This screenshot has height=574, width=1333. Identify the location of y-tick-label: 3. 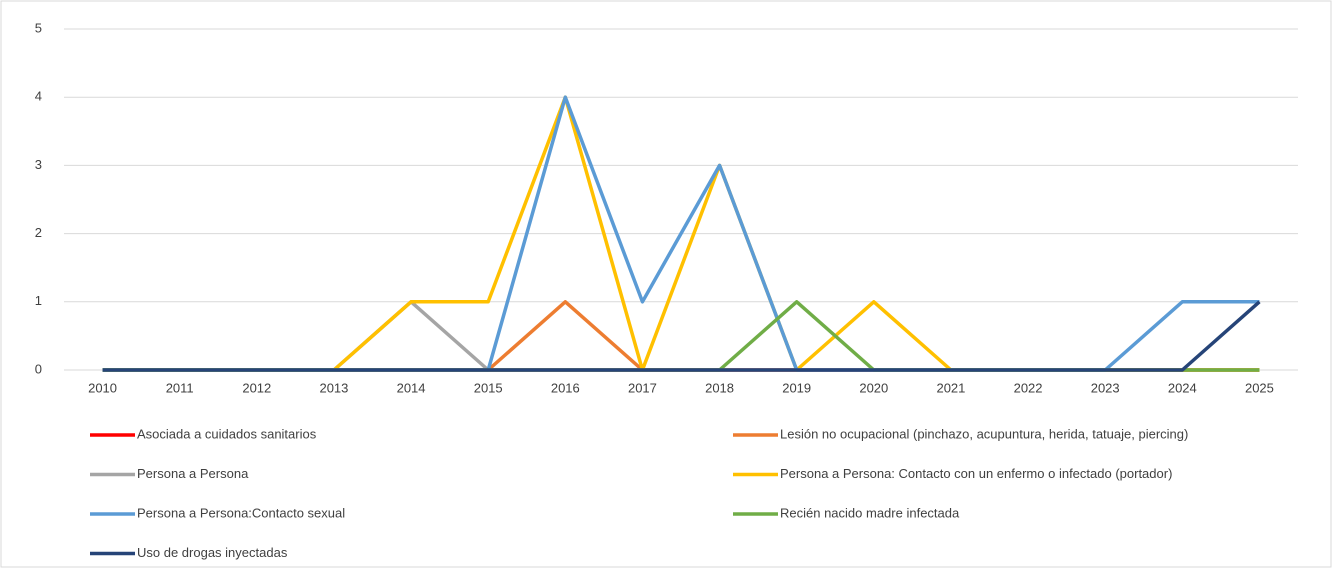
(38, 164).